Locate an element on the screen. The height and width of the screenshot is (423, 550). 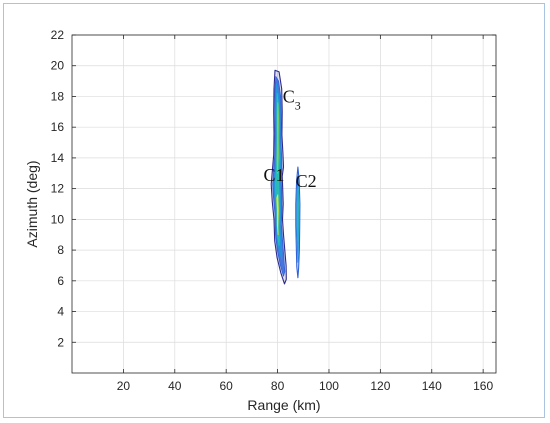
annotation-label: C3 is located at coordinates (292, 100).